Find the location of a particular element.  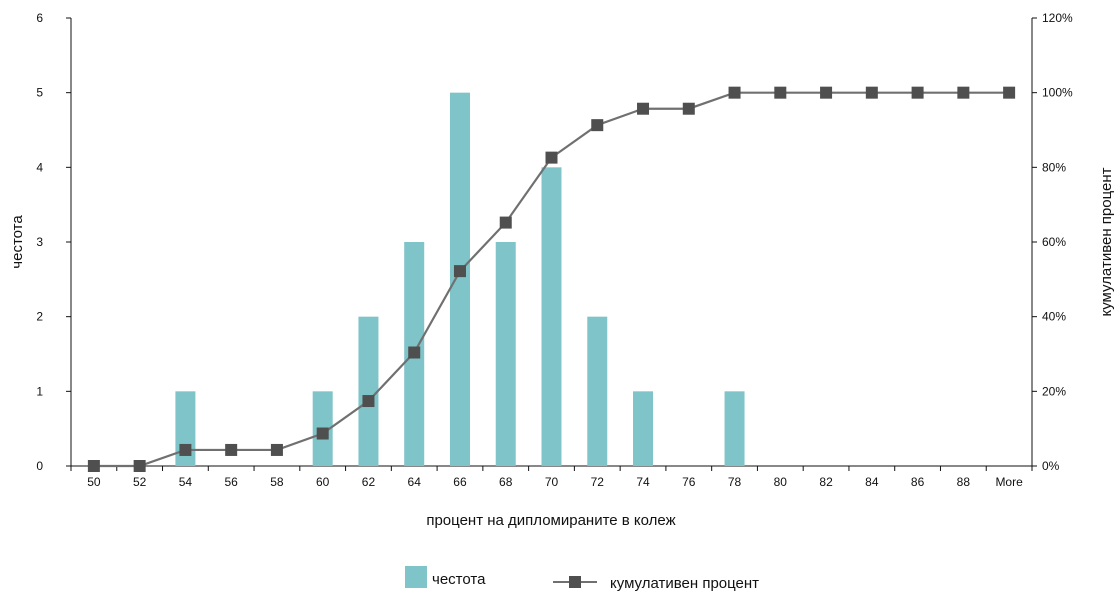

y2-tick-label: 60% is located at coordinates (1054, 242).